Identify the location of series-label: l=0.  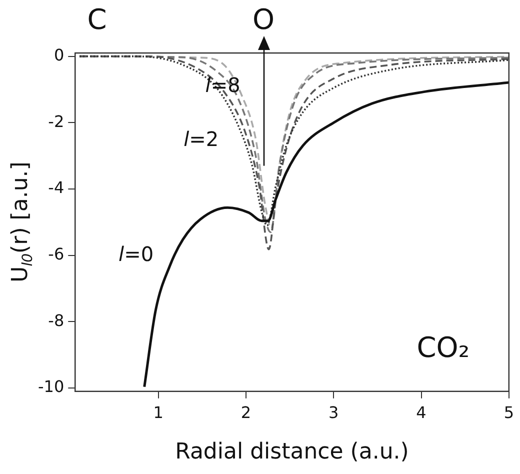
(136, 254).